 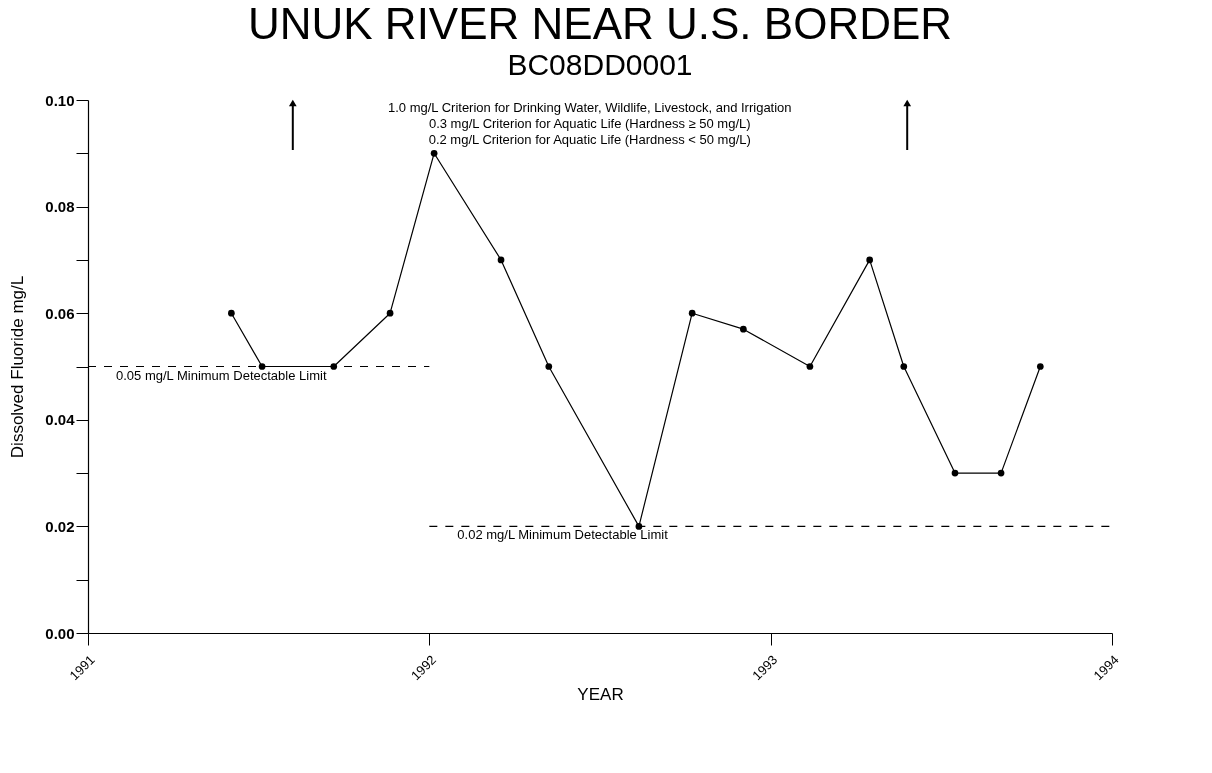 I want to click on annotation: 0.05 mg/L Minimum Detectable Limit, so click(x=221, y=375).